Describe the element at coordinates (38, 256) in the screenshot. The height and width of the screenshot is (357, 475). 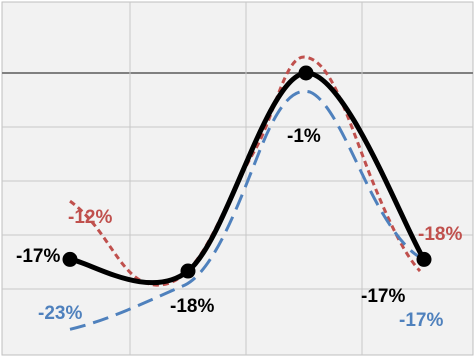
I see `data-label-black-1: -17%` at that location.